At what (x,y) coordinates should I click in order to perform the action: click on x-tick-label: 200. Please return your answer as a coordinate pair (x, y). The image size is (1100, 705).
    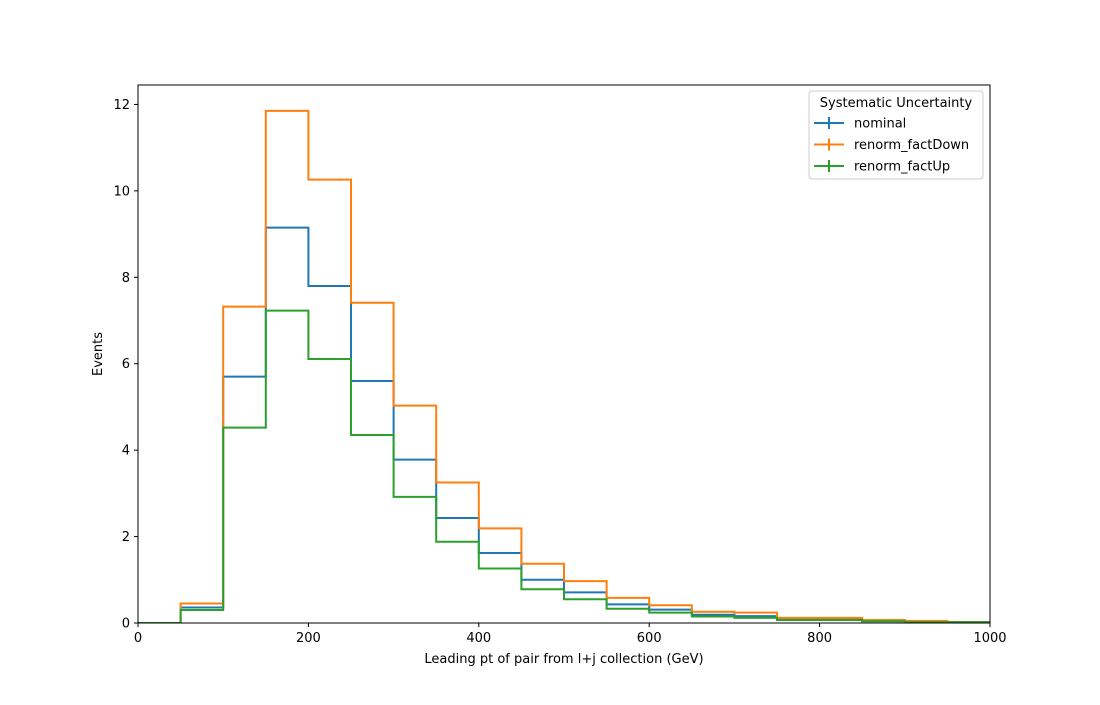
    Looking at the image, I should click on (308, 638).